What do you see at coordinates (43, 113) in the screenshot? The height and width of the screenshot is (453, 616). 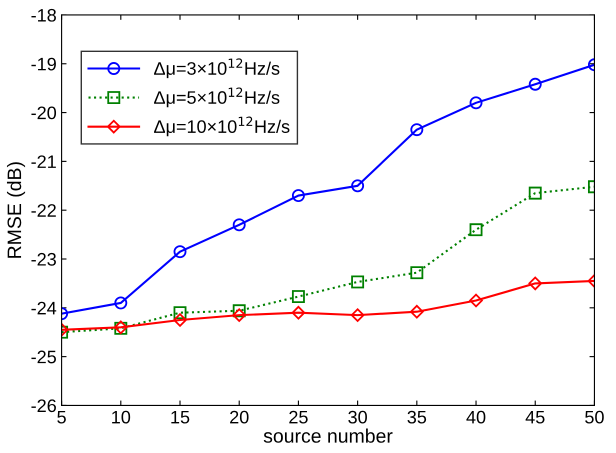 I see `y-tick-label: -20` at bounding box center [43, 113].